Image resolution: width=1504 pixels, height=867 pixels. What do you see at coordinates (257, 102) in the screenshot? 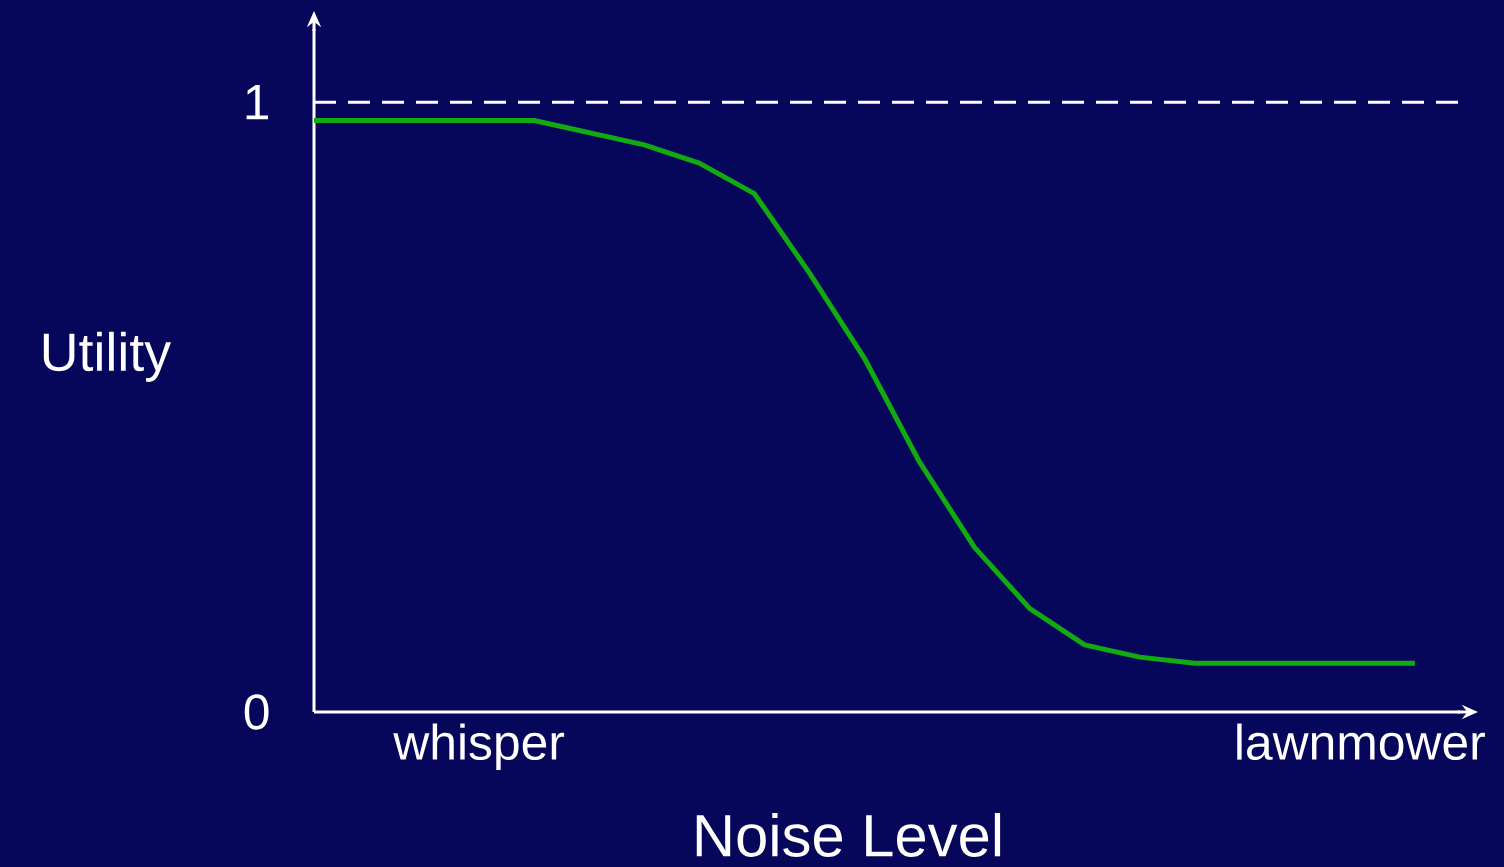
I see `y-tick-label: 1` at bounding box center [257, 102].